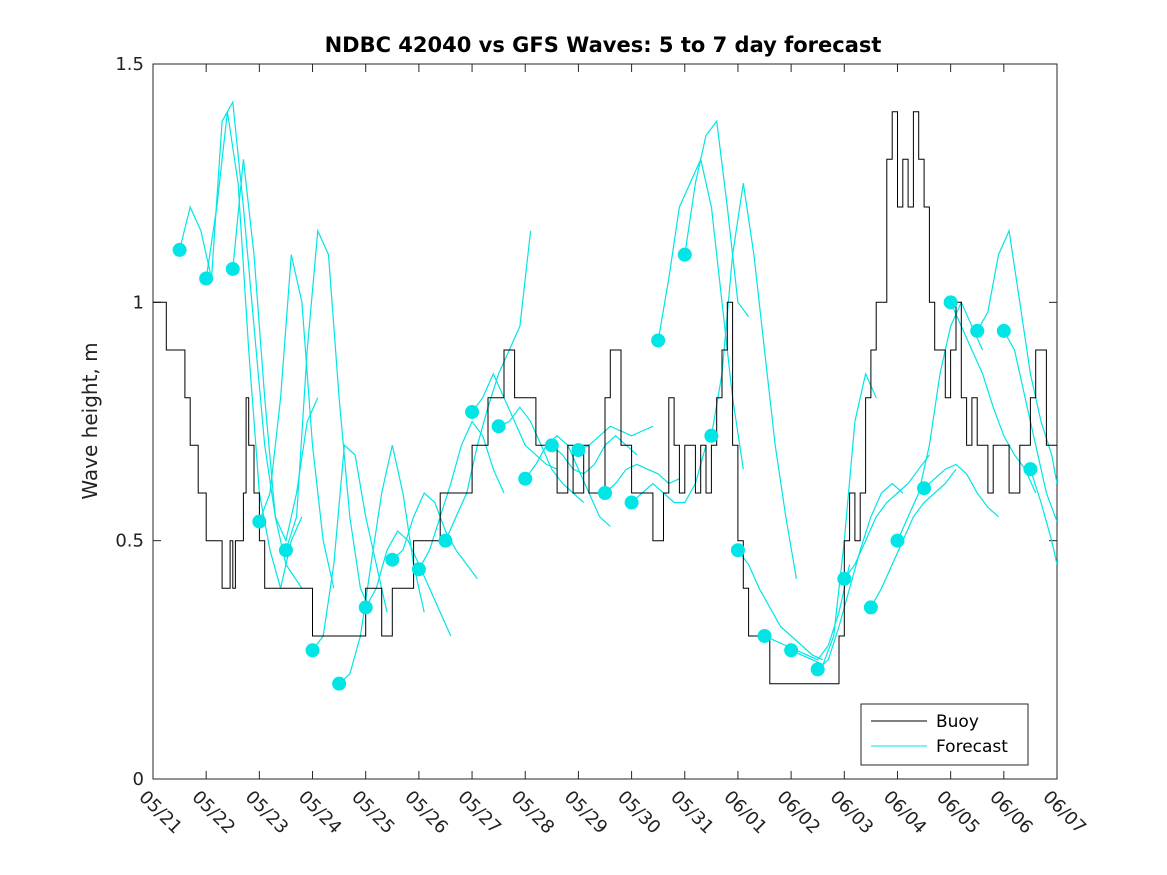 This screenshot has height=875, width=1167. What do you see at coordinates (267, 813) in the screenshot?
I see `x-tick-label: 05/23` at bounding box center [267, 813].